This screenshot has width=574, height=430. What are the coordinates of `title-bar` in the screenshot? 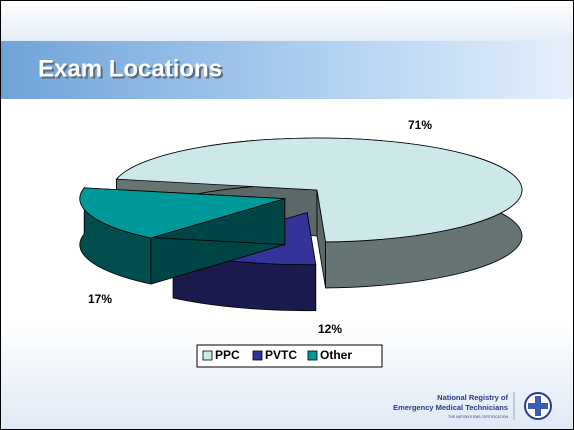 It's located at (287, 70).